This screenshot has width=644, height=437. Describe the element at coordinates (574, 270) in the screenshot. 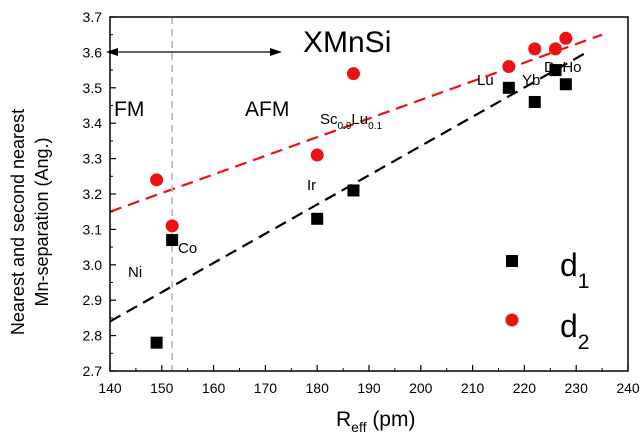

I see `legend-label-d1: d1` at that location.